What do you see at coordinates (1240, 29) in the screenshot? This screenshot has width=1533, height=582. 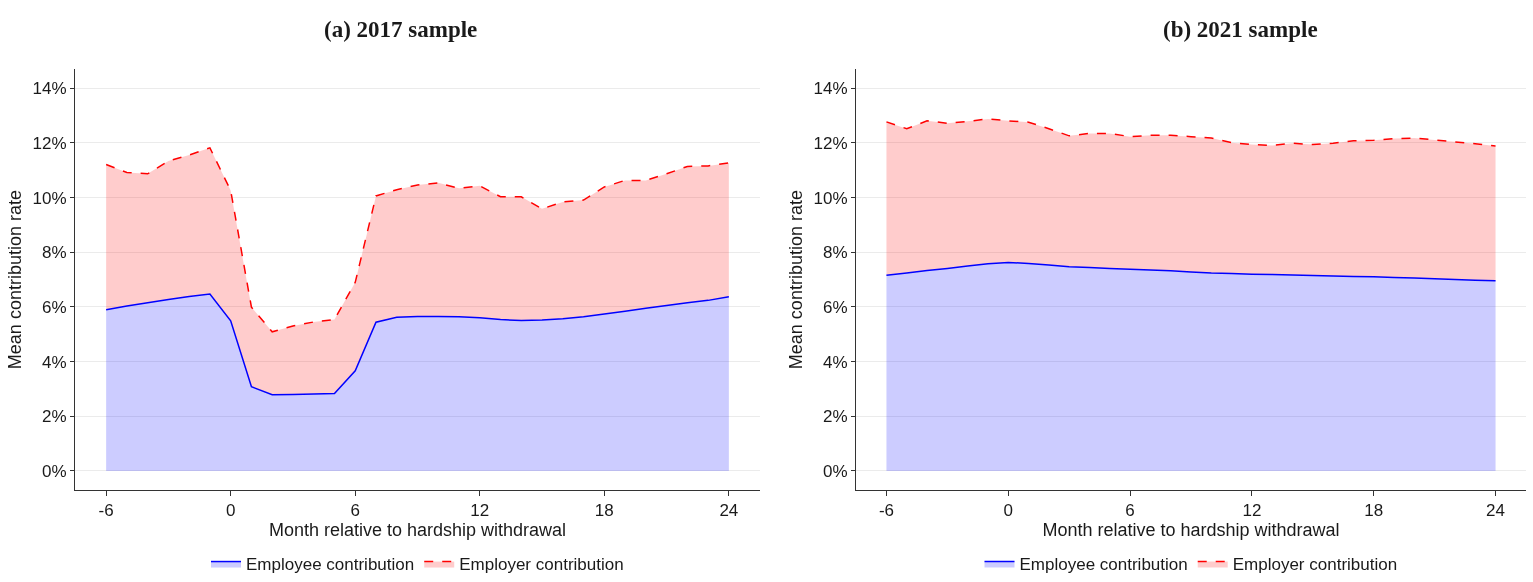 I see `chart-title: (b) 2021 sample` at bounding box center [1240, 29].